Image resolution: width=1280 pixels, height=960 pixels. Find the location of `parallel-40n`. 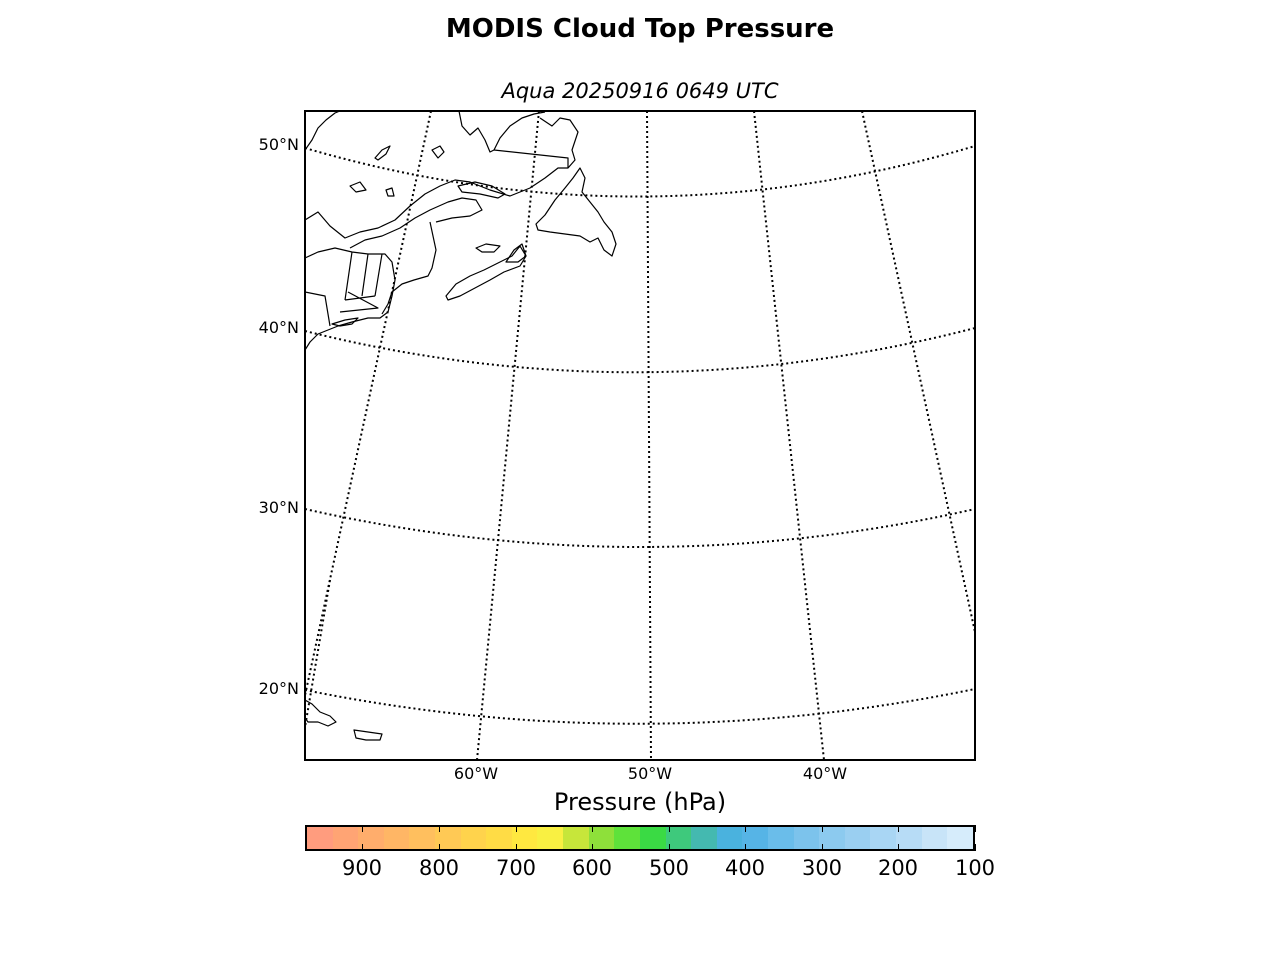

parallel-40n is located at coordinates (640, 350).